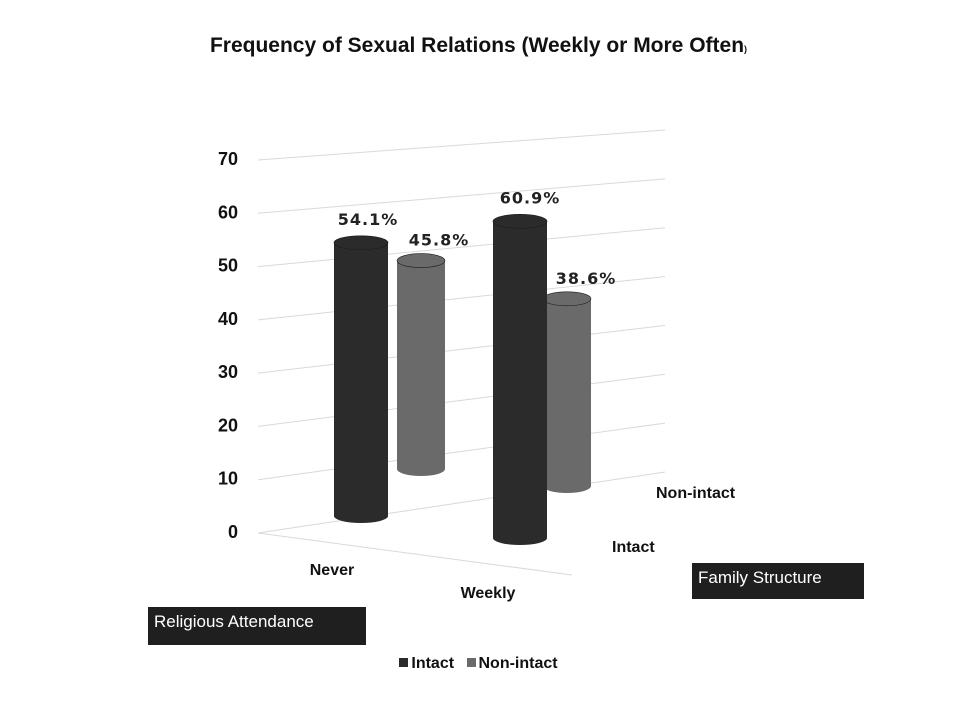 This screenshot has width=957, height=720. I want to click on x-axis-title: Religious Attendance, so click(234, 621).